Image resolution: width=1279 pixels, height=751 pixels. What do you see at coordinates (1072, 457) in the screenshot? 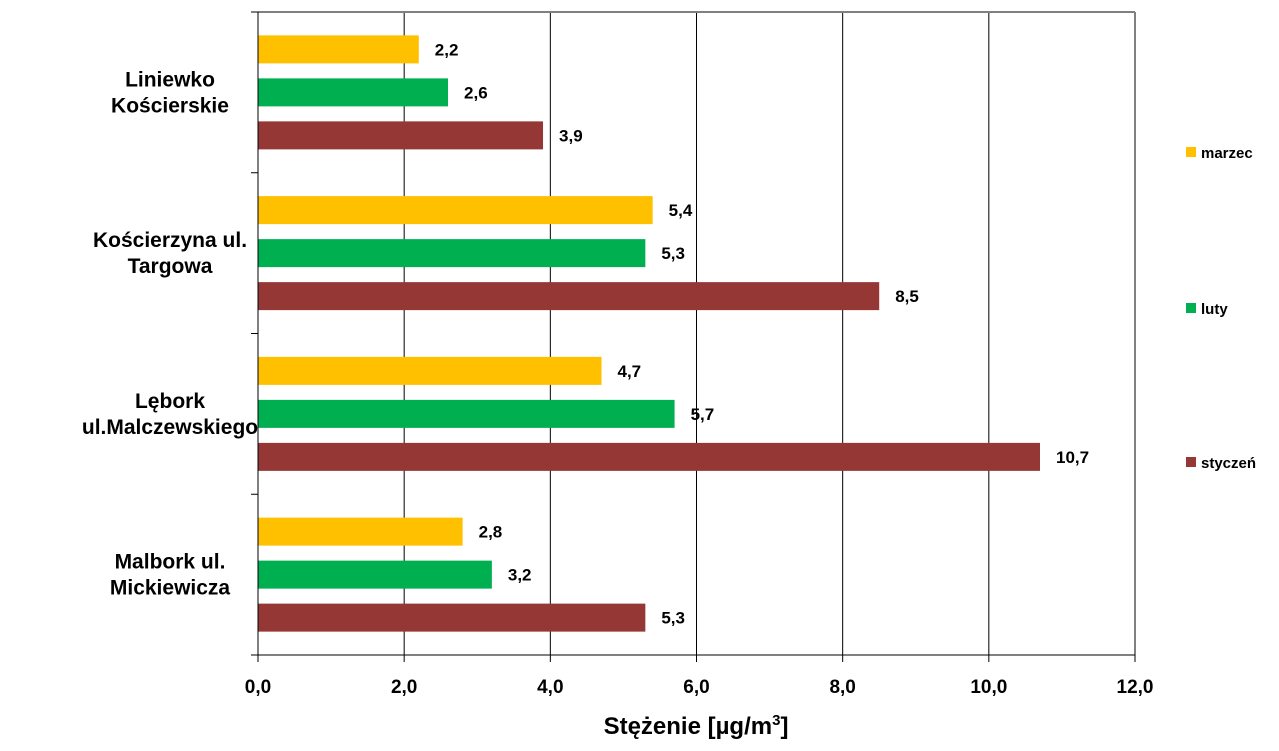
I see `data-label: 10,7` at bounding box center [1072, 457].